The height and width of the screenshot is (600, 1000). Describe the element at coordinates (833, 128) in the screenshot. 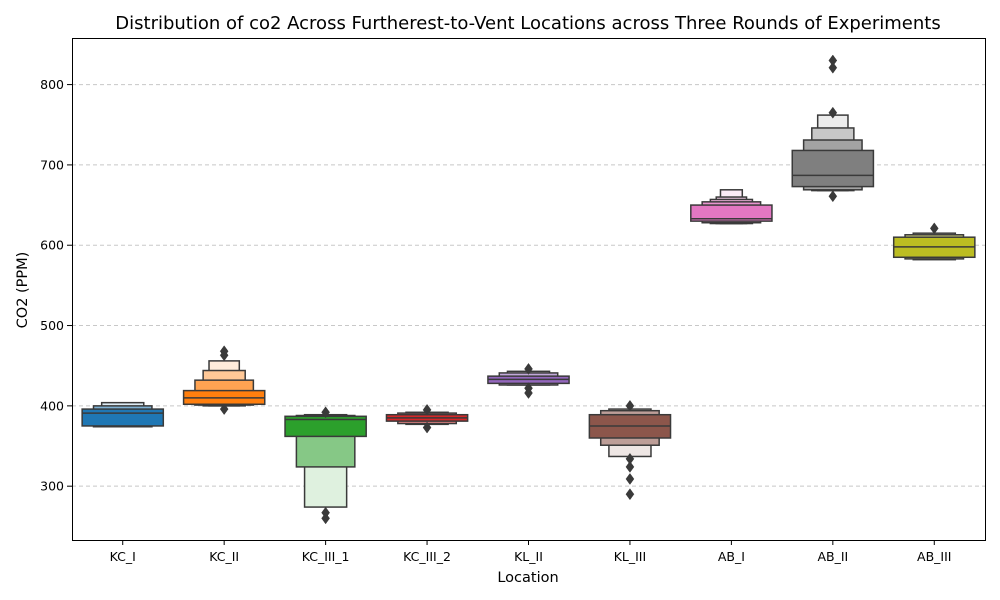

I see `box-AB_II` at that location.